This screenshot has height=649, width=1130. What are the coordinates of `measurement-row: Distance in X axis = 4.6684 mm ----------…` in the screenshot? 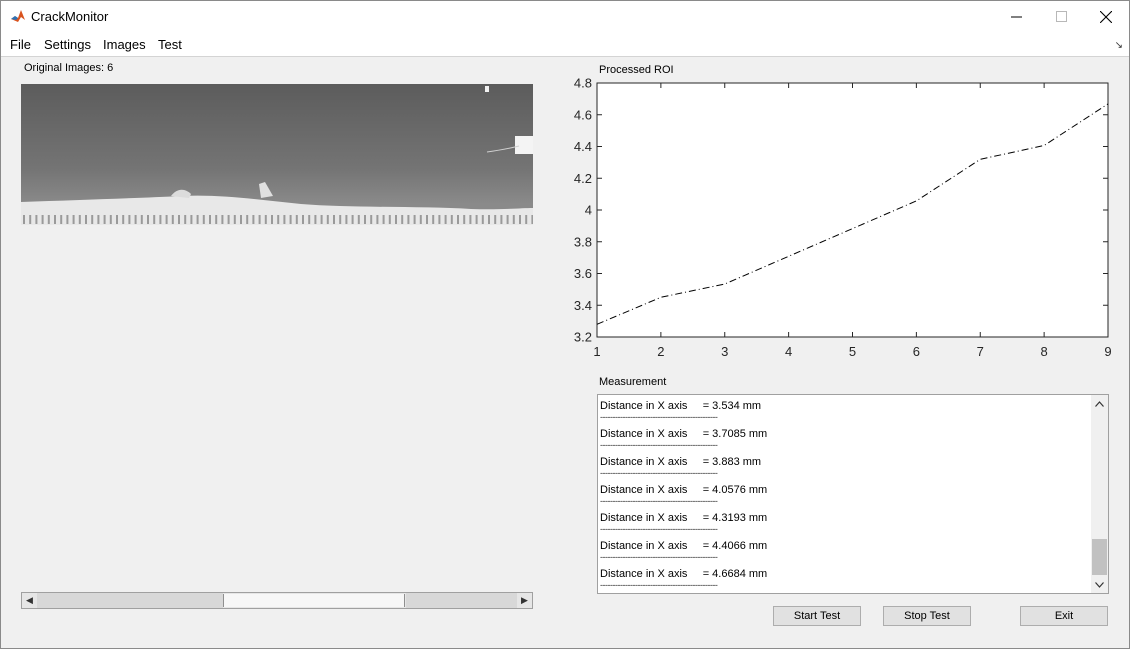 It's located at (845, 579).